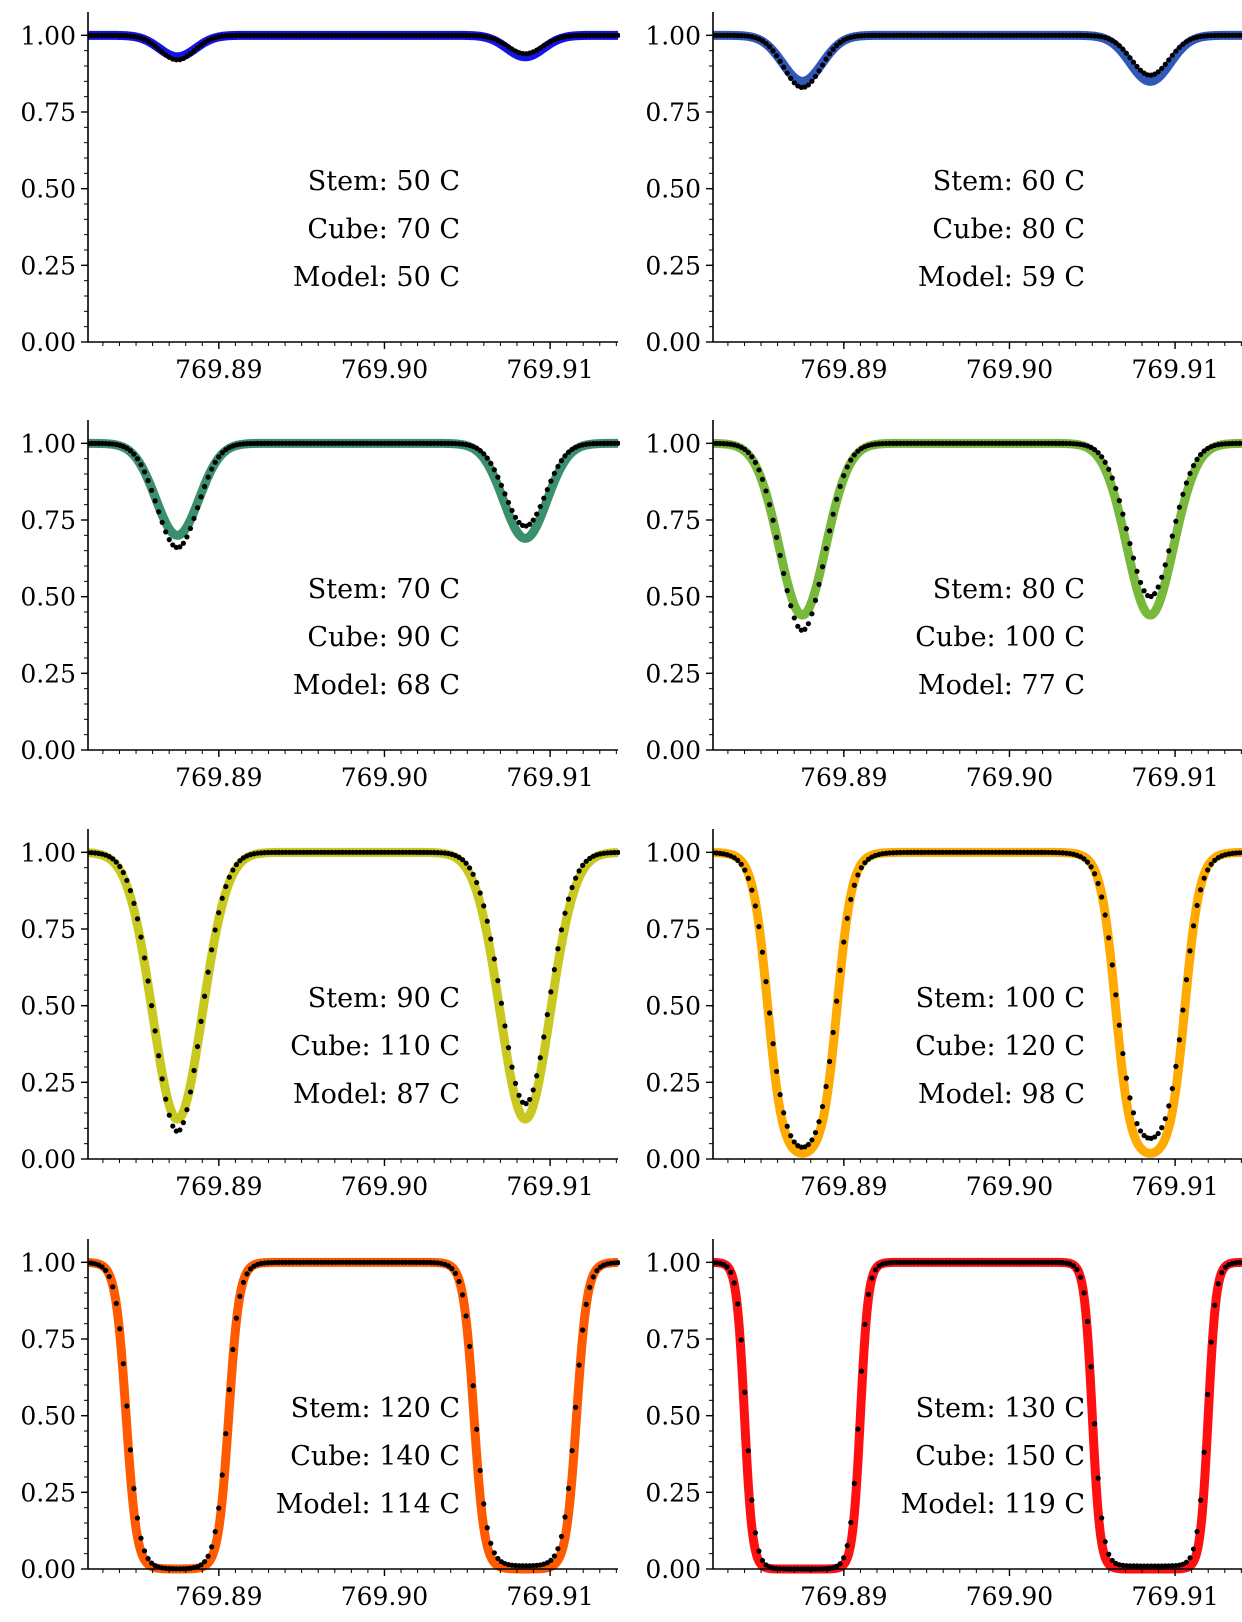  I want to click on cube-annotation: Cube: 120 C, so click(1000, 1046).